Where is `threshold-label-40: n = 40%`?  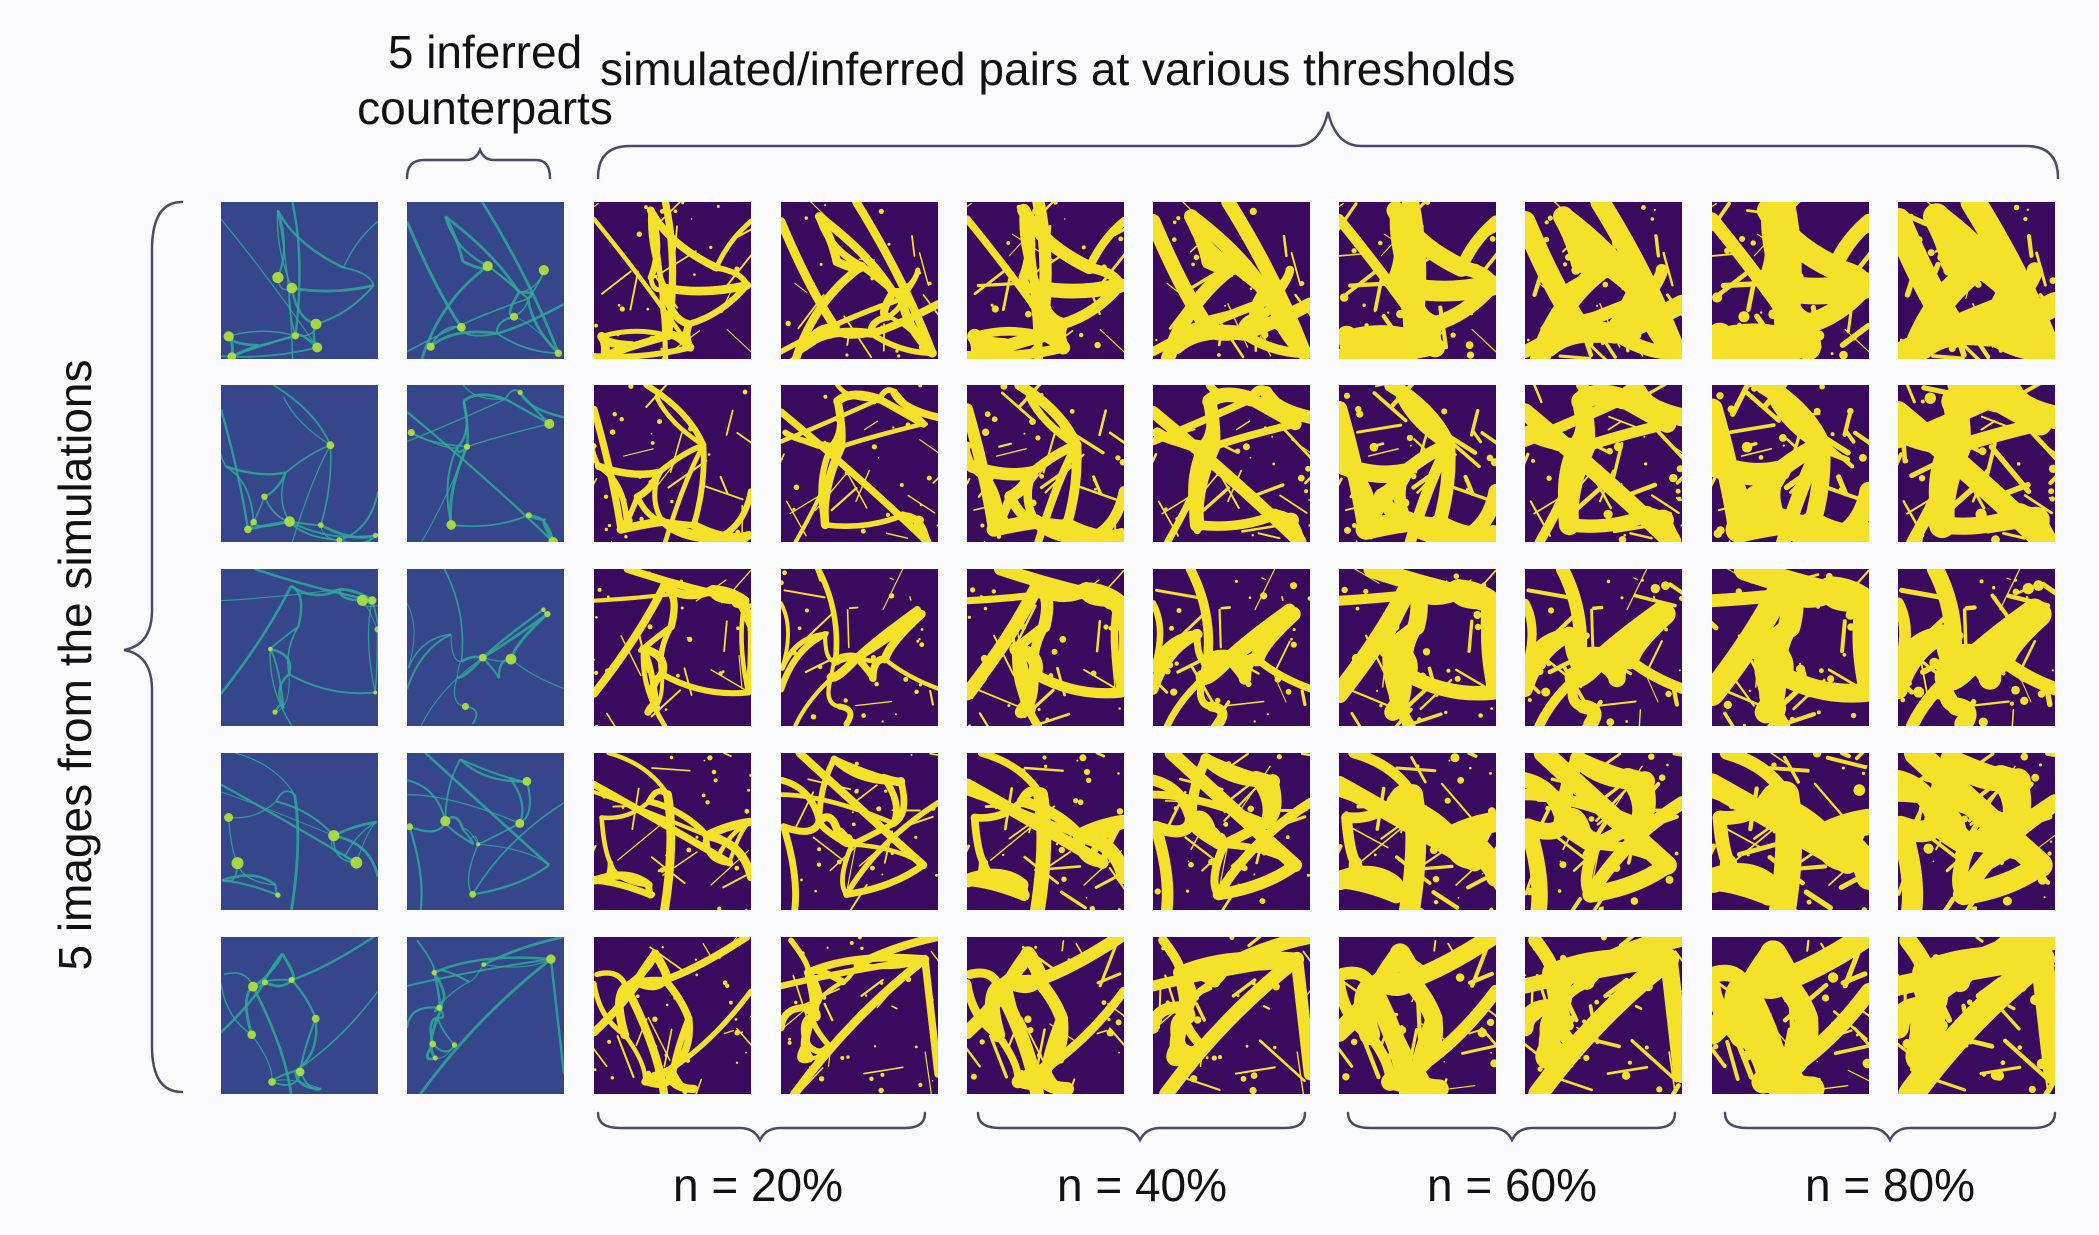
threshold-label-40: n = 40% is located at coordinates (1142, 1185).